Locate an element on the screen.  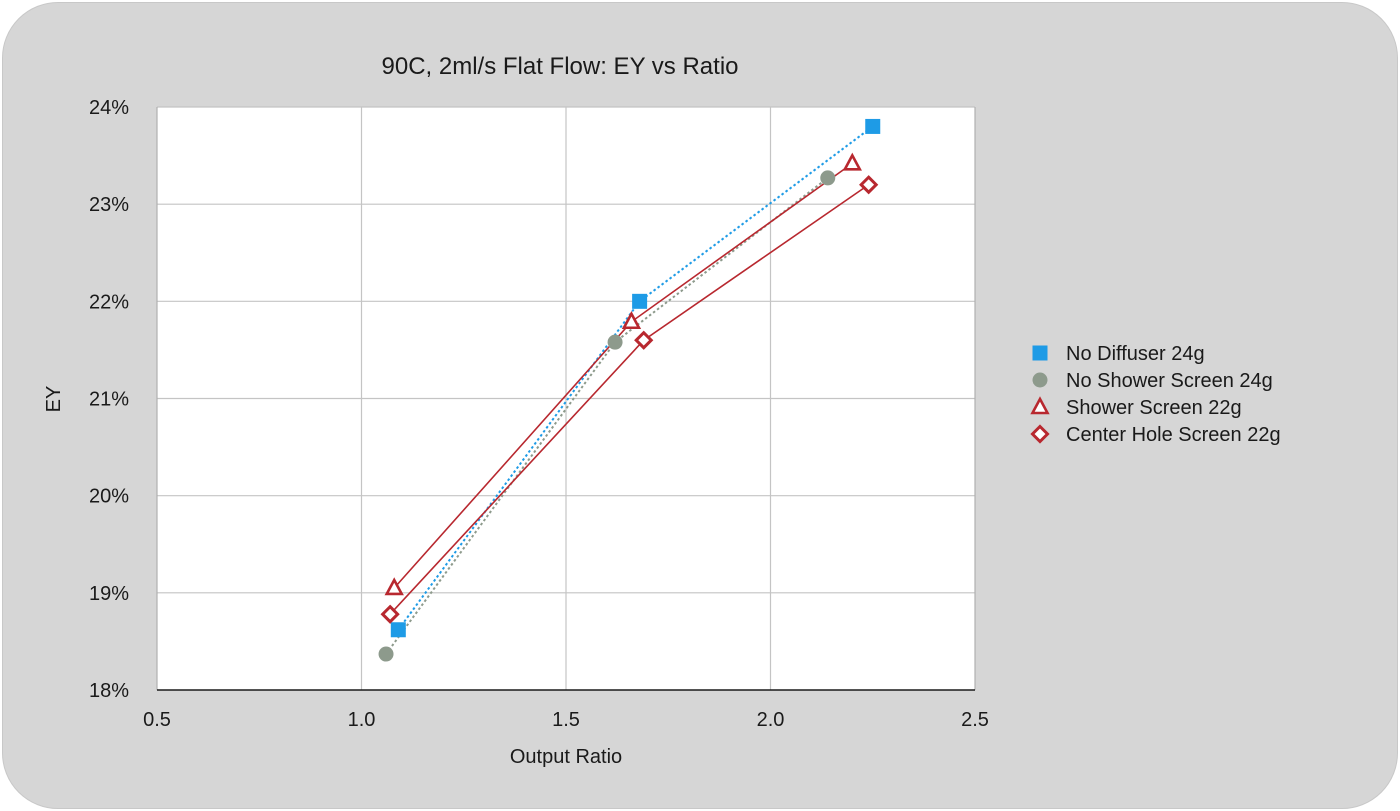
y-tick-label: 22% is located at coordinates (109, 302).